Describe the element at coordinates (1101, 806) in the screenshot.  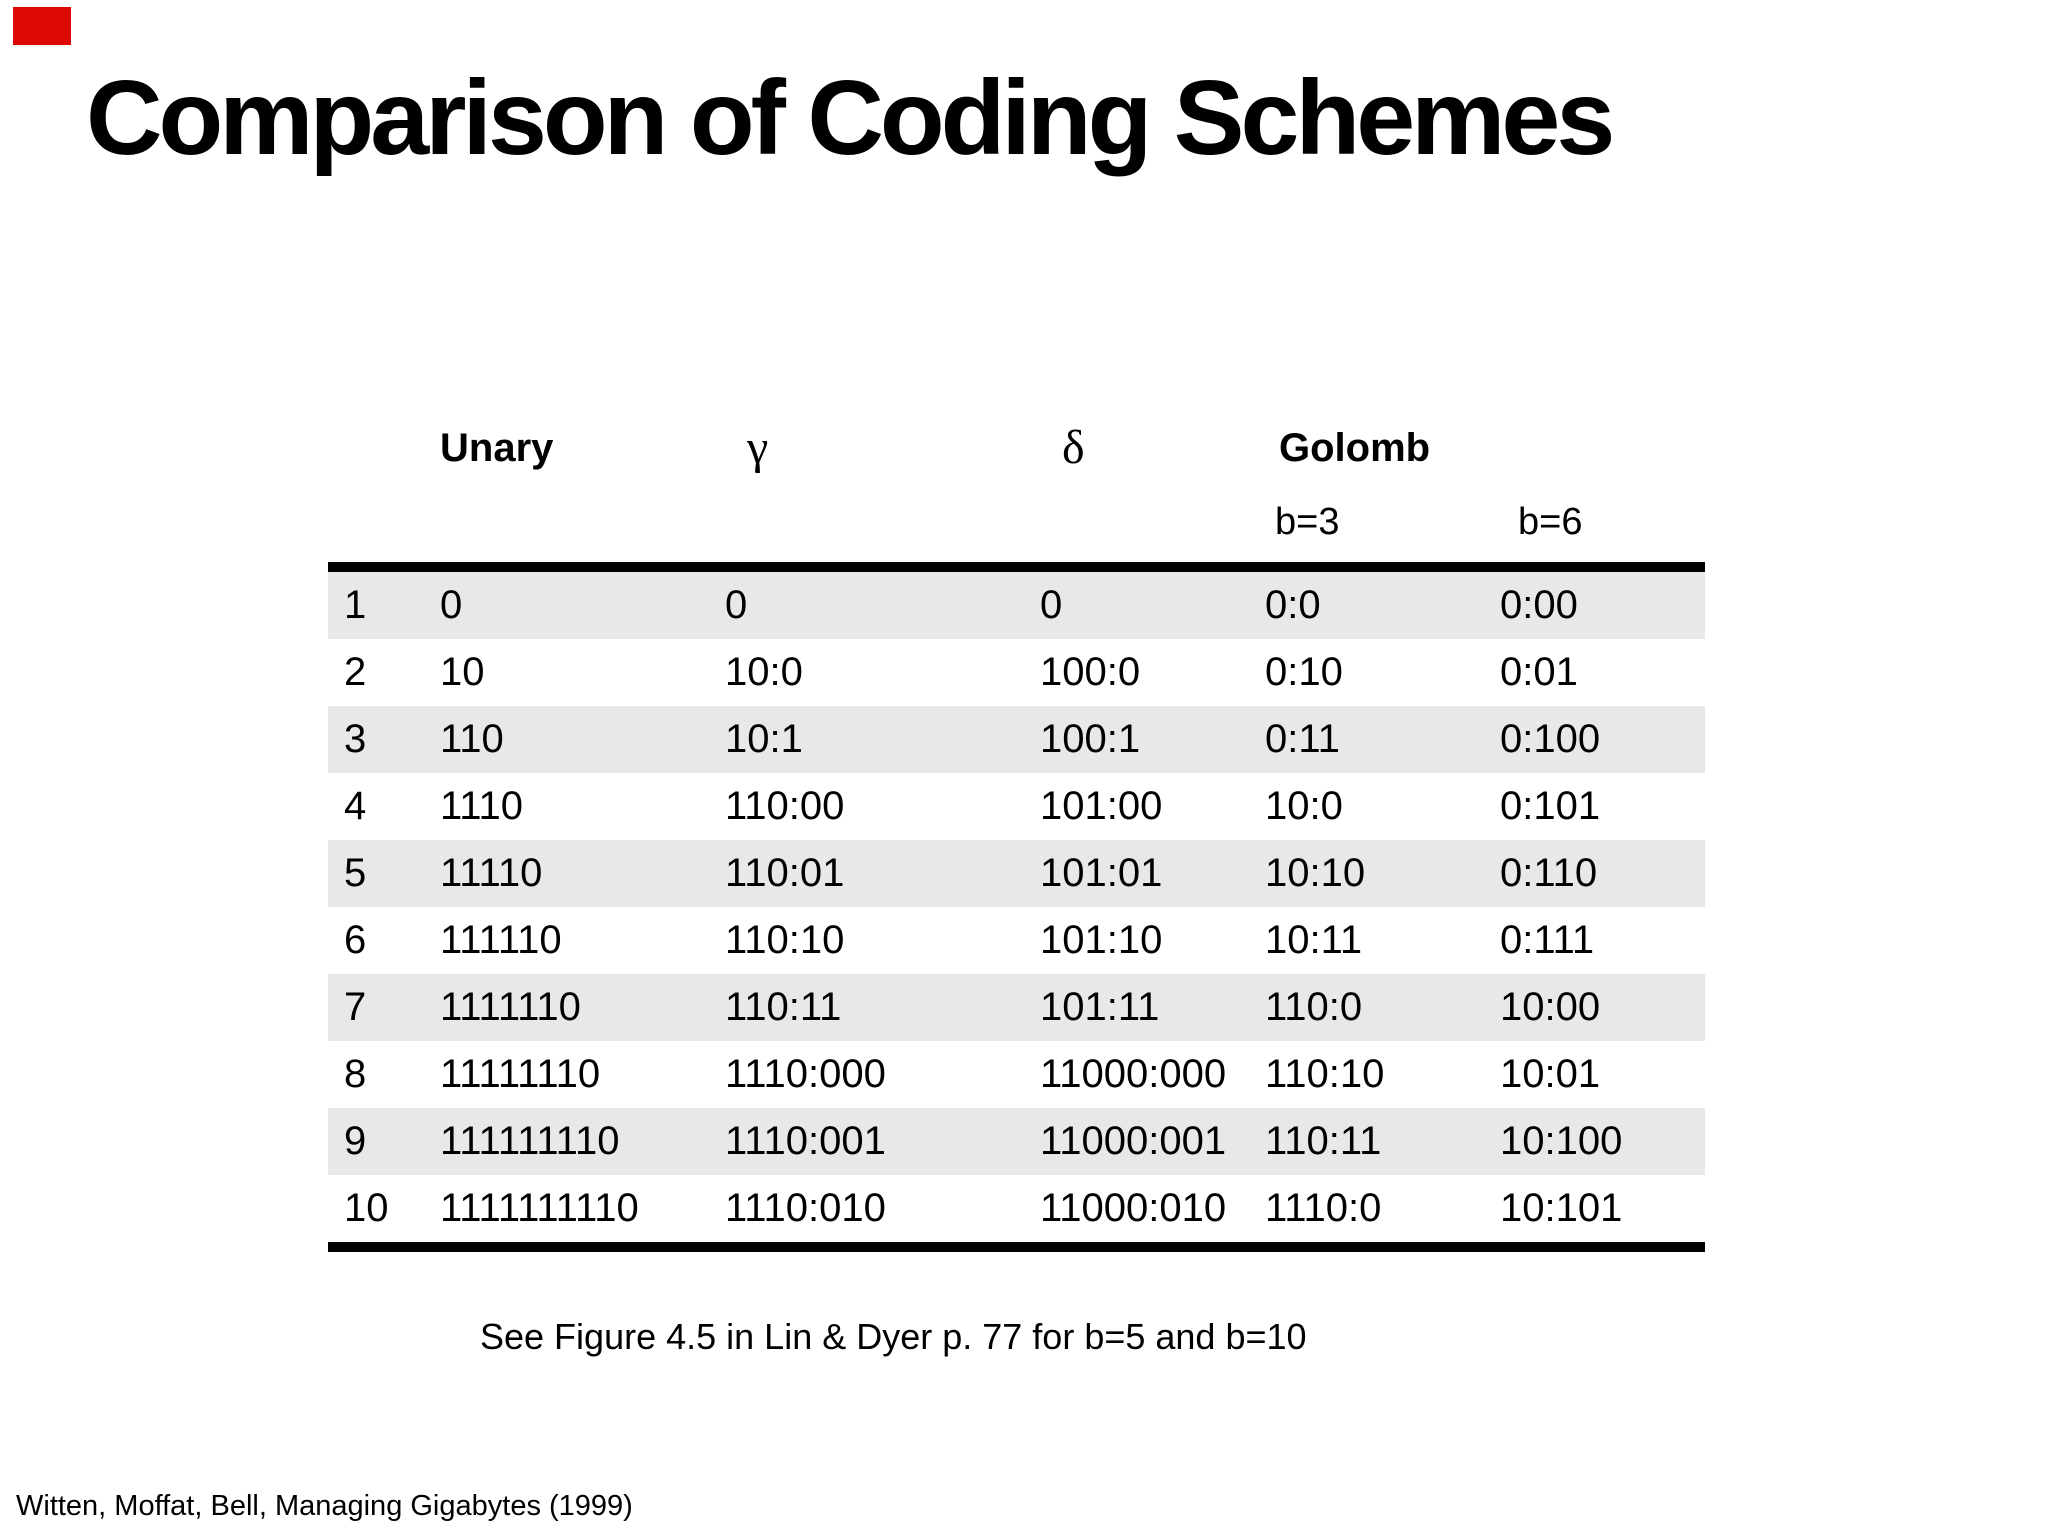
I see `delta-code-cell: 101:00` at that location.